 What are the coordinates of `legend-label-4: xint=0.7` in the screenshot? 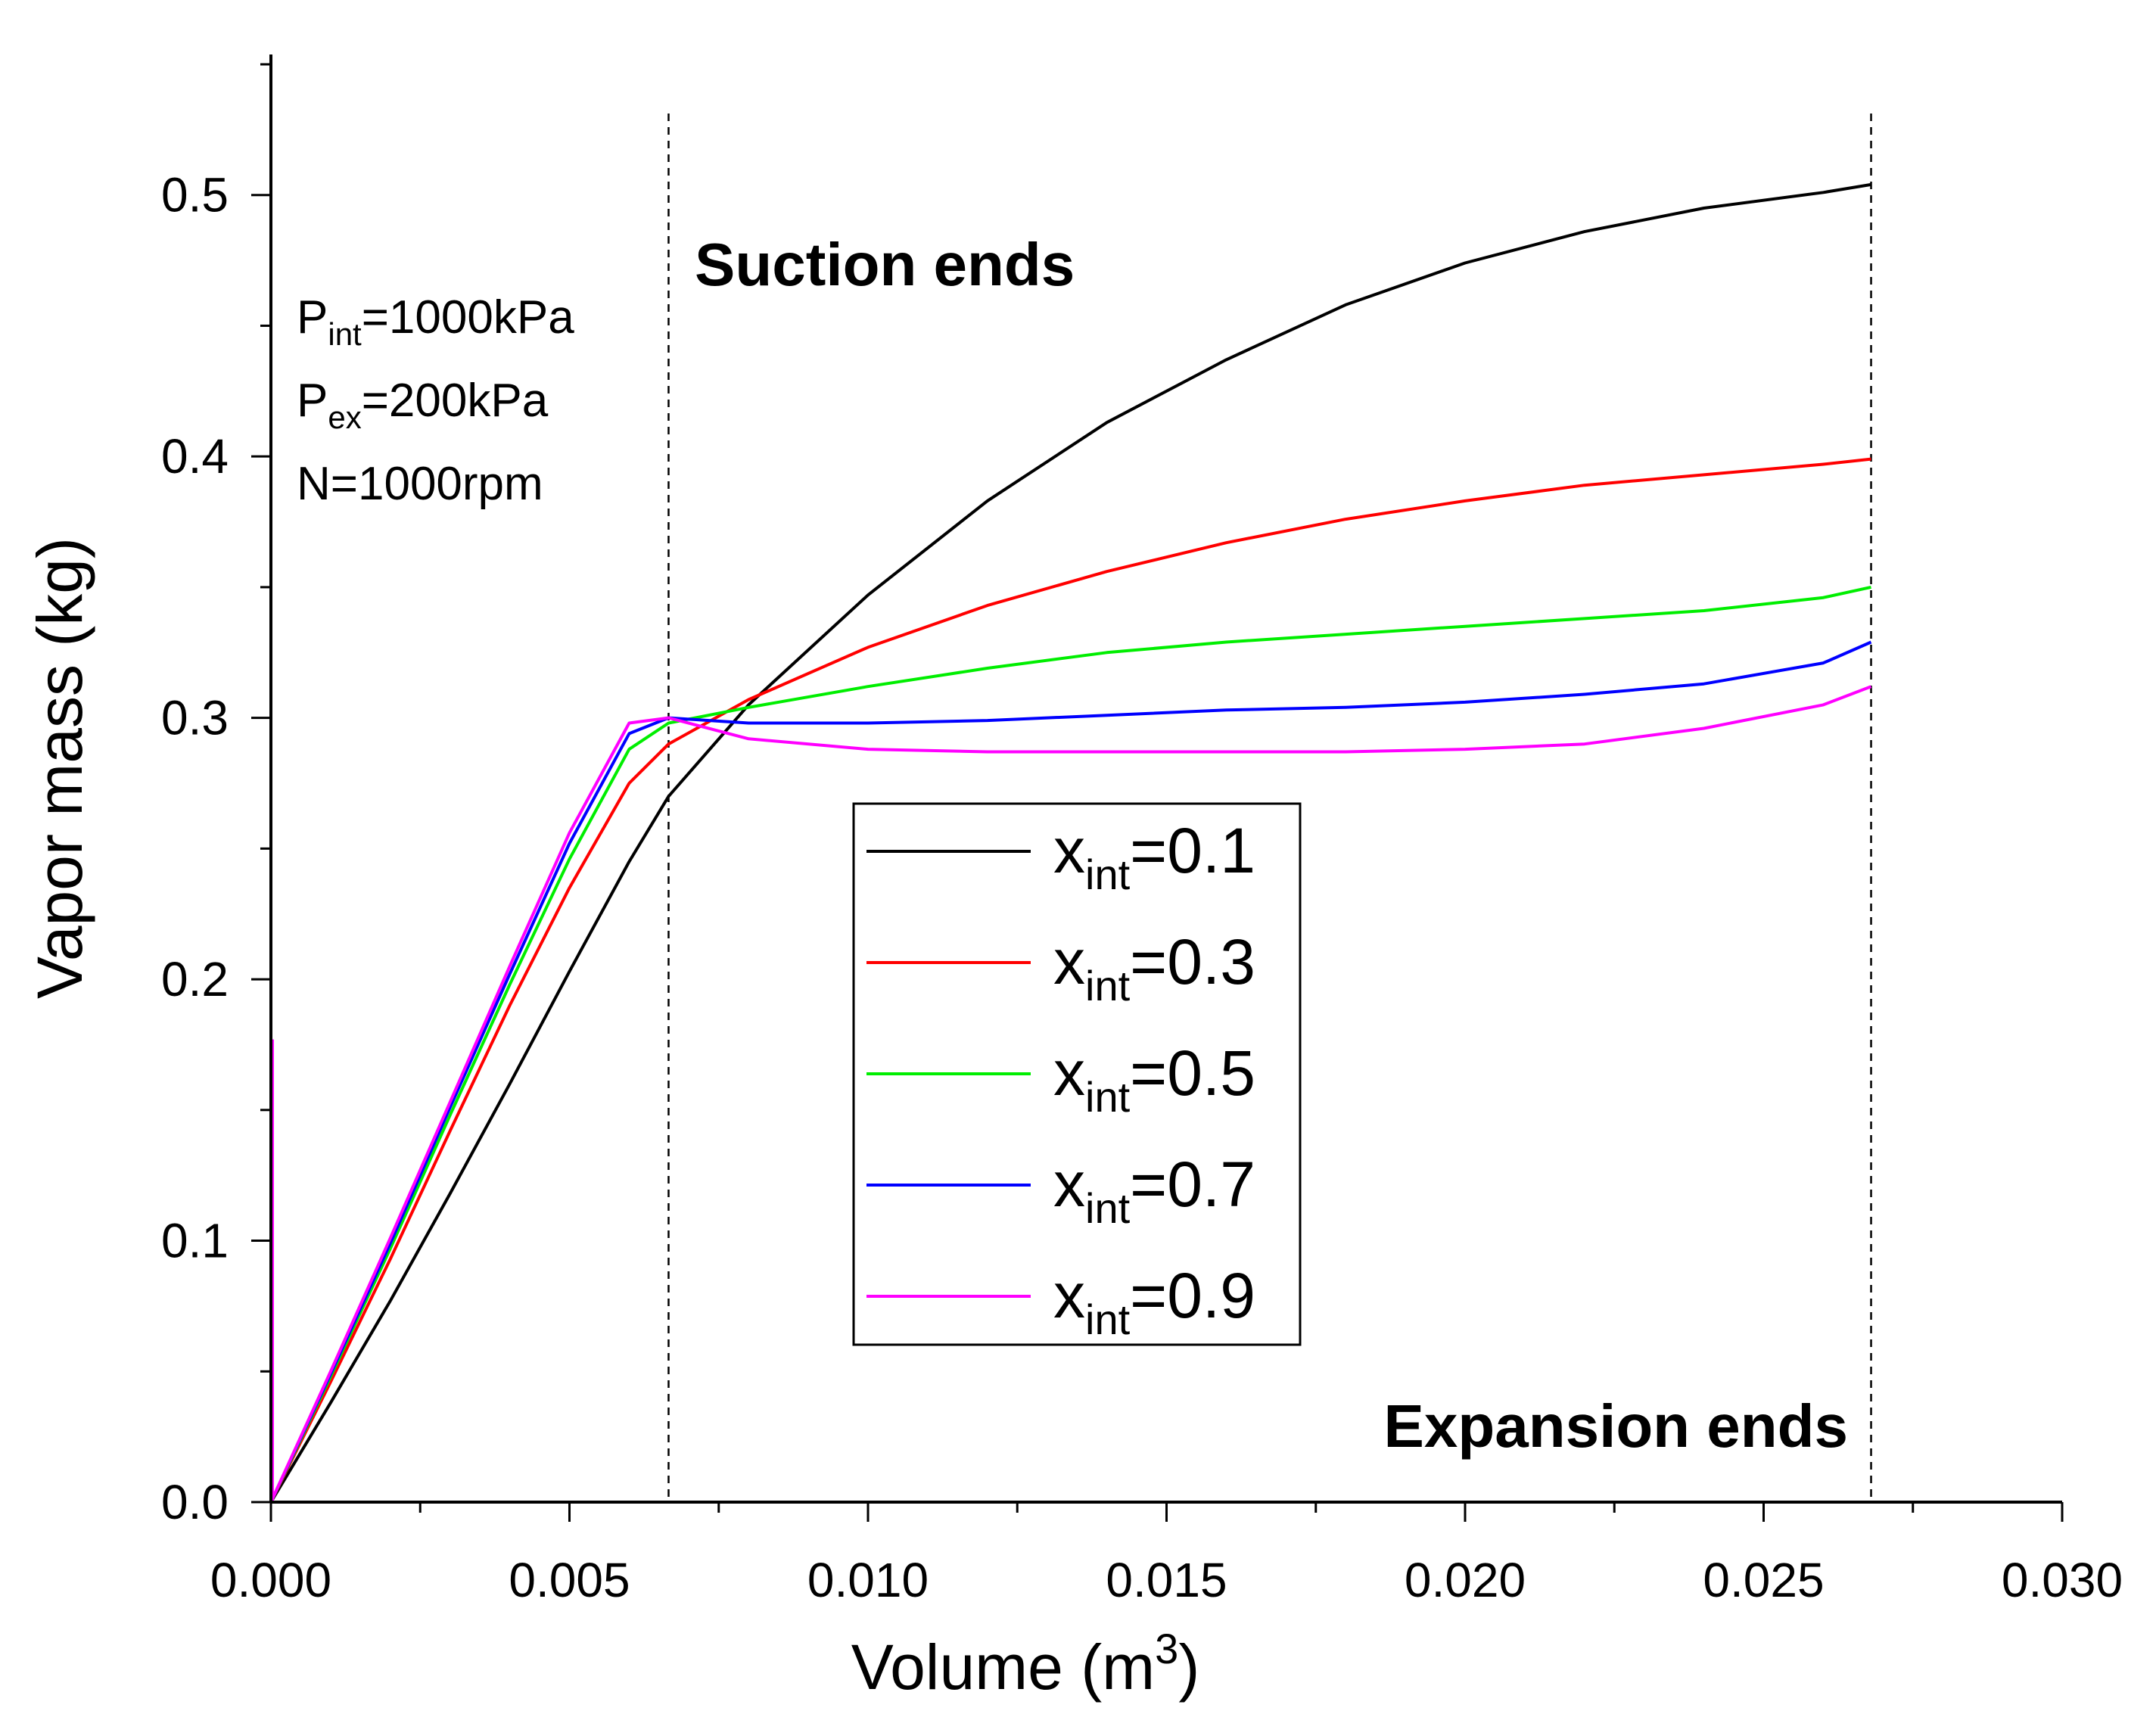 It's located at (1154, 1190).